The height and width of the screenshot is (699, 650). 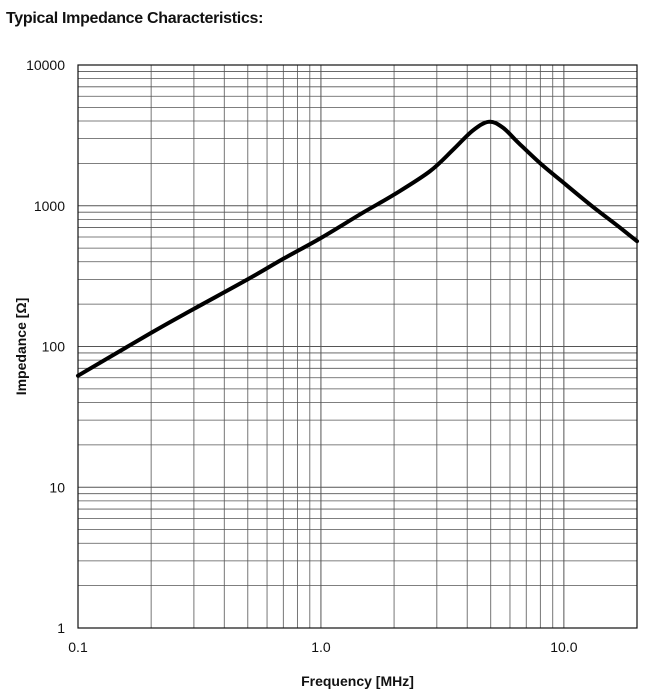 I want to click on x-tick-labels: 0.1 1.0 10.0, so click(x=322, y=647).